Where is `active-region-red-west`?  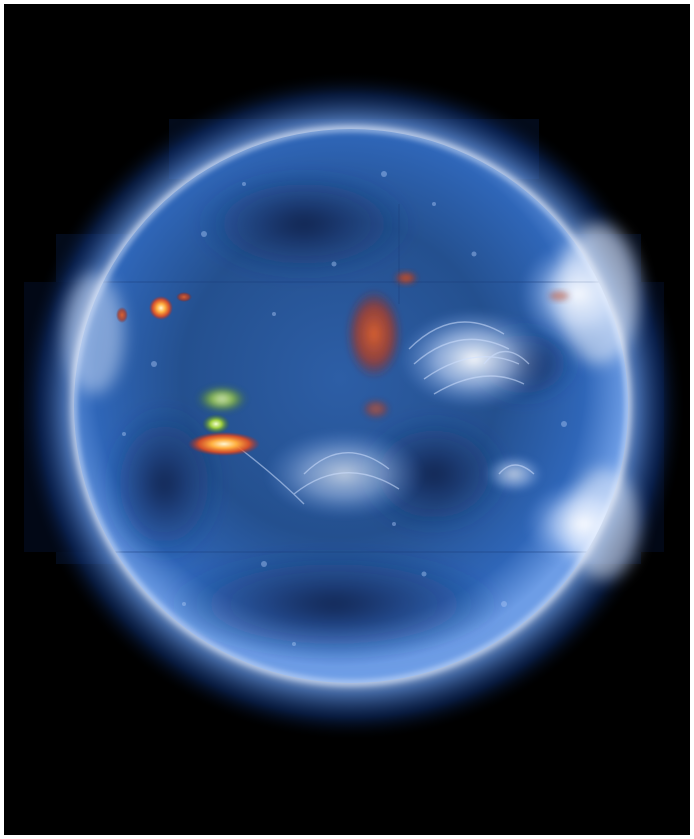
active-region-red-west is located at coordinates (122, 315).